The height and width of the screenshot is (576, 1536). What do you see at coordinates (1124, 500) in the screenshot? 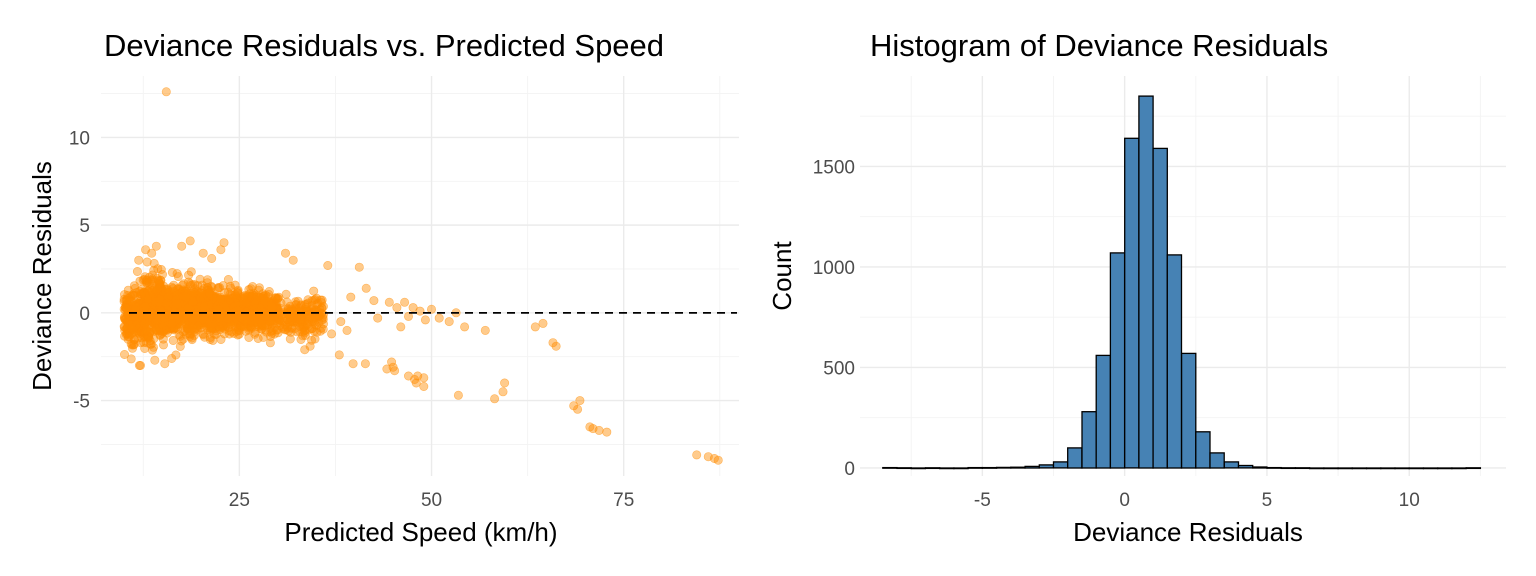
I see `histogram-x-tick-label: 0` at bounding box center [1124, 500].